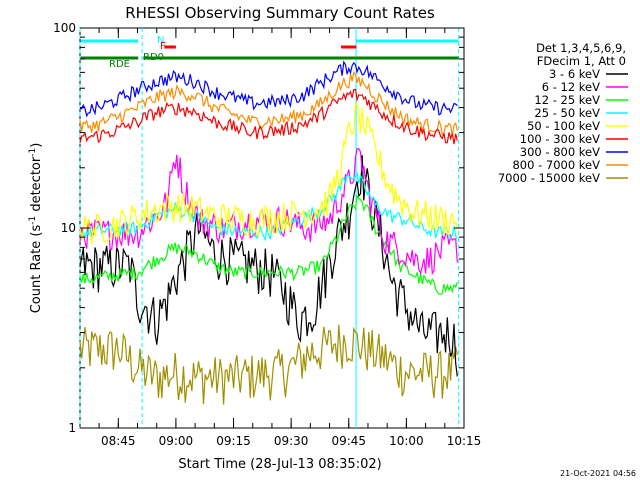  I want to click on legend-header-line-1: Det 1,3,4,5,6,9,, so click(581, 48).